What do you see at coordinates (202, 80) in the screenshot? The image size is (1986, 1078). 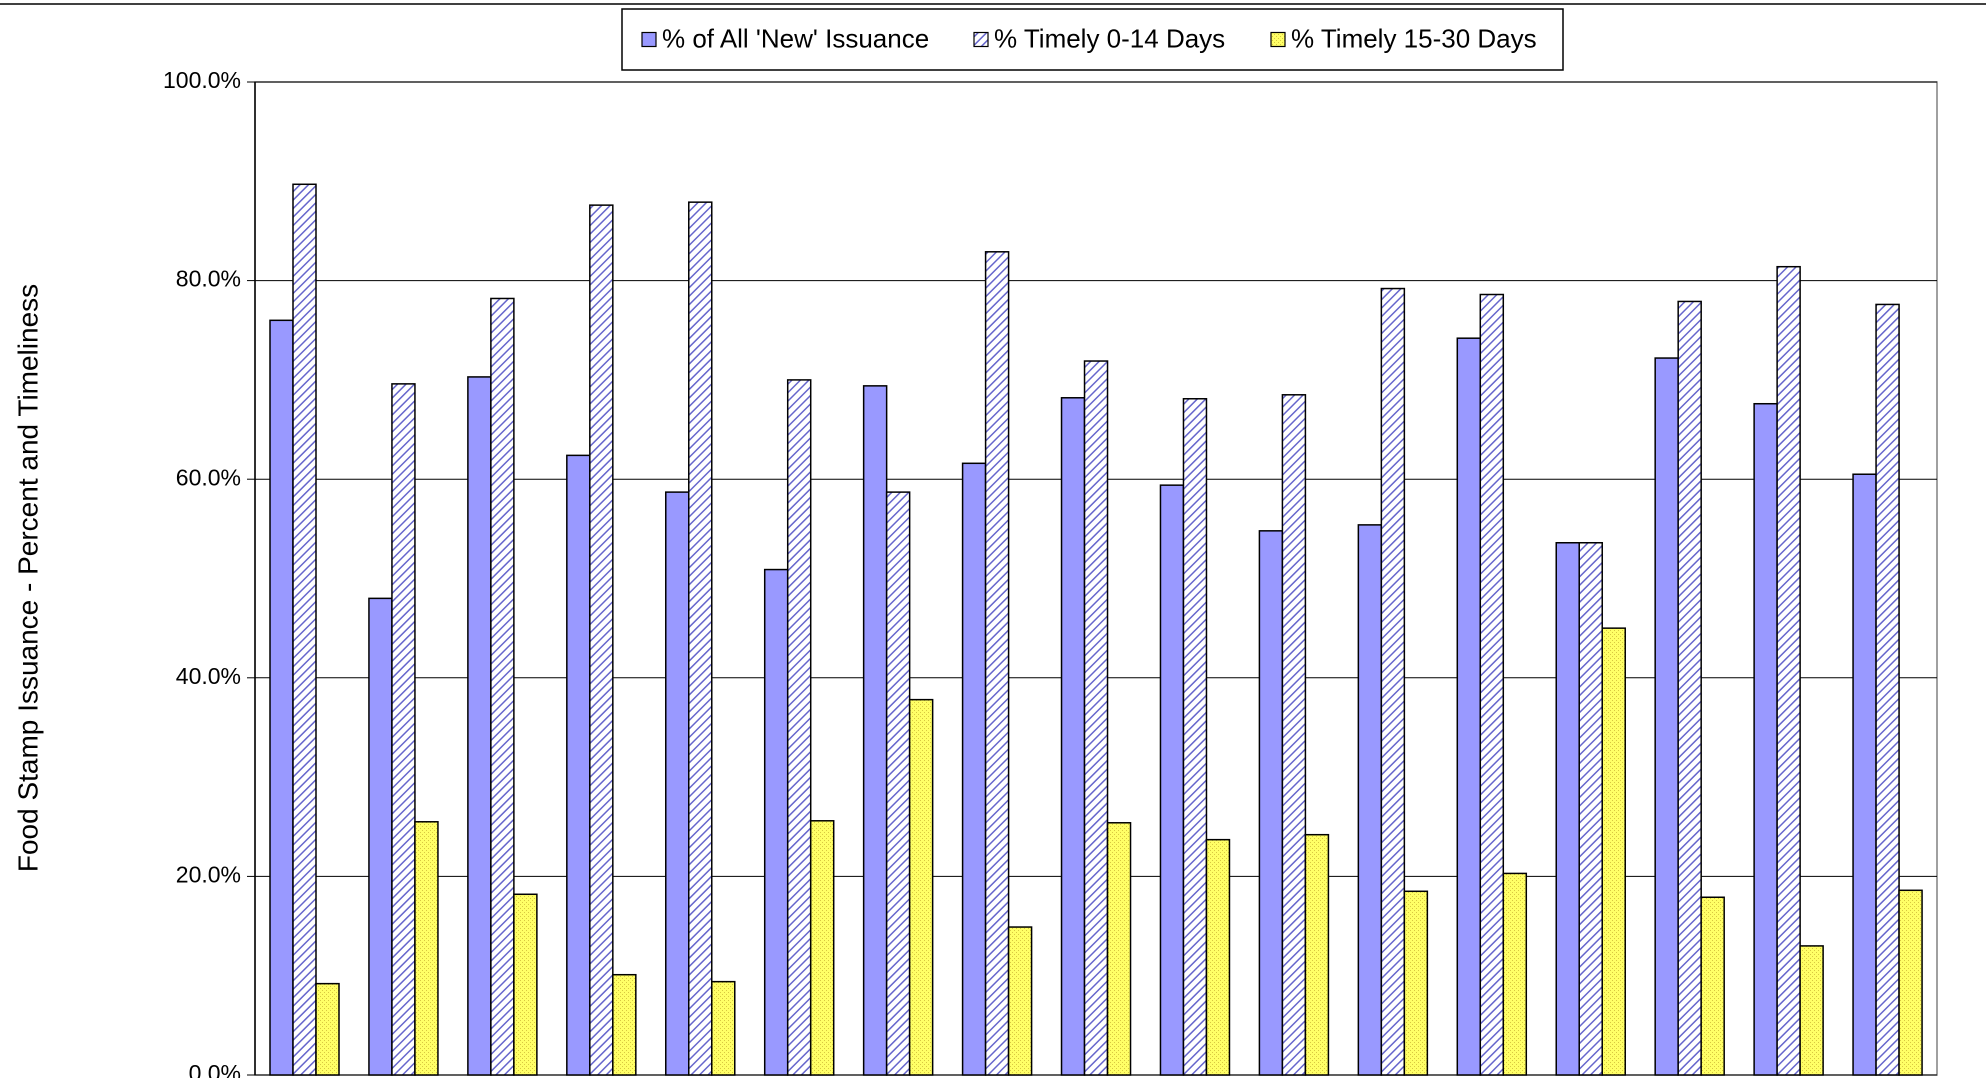 I see `y-tick-label: 100.0%` at bounding box center [202, 80].